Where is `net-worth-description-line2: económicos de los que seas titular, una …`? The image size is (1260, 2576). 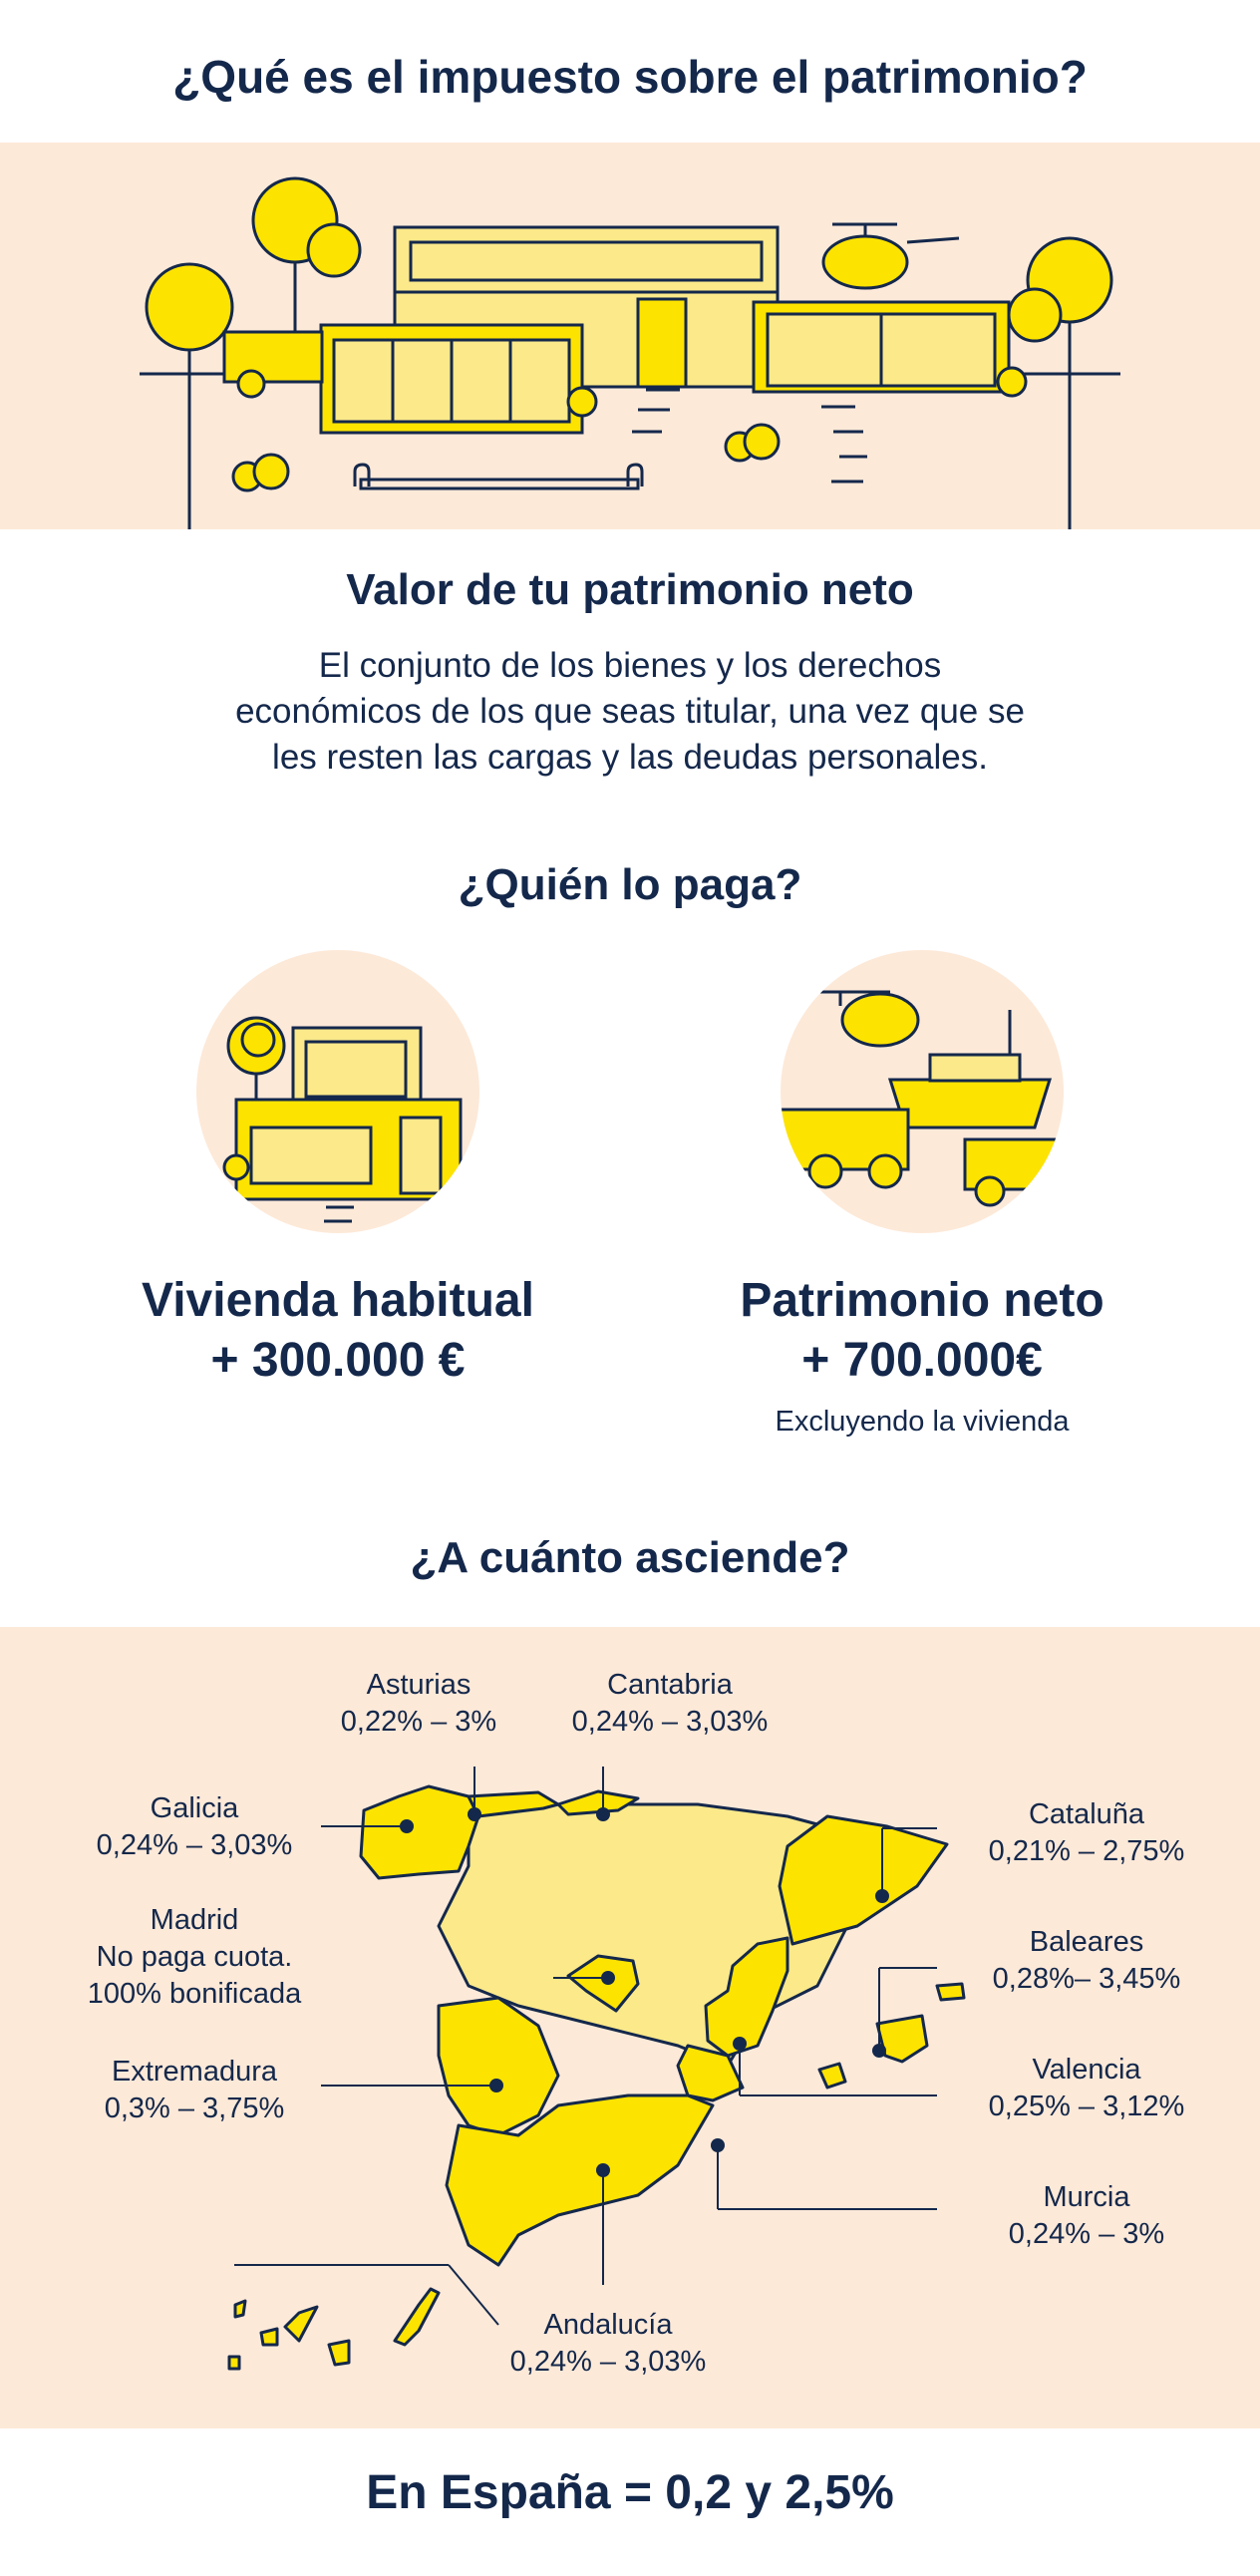
net-worth-description-line2: económicos de los que seas titular, una … is located at coordinates (630, 711).